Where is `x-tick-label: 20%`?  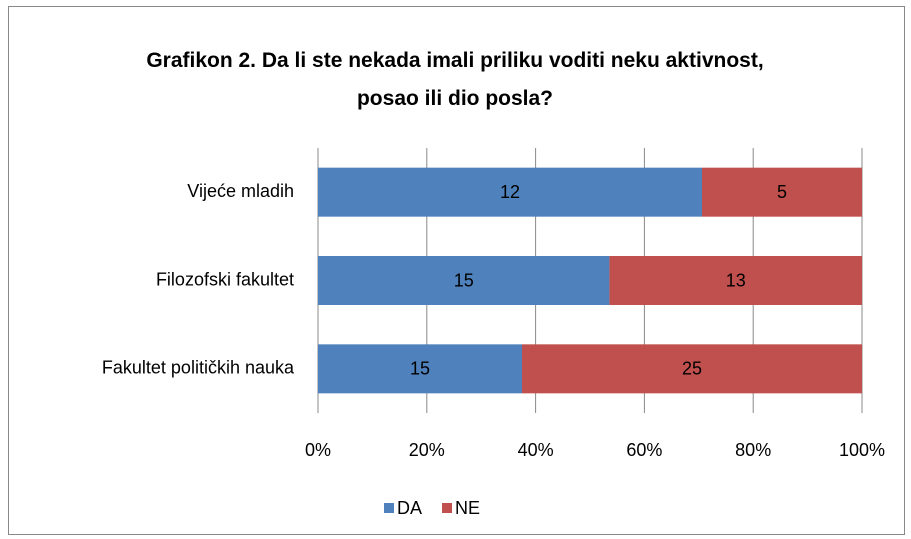 x-tick-label: 20% is located at coordinates (427, 450).